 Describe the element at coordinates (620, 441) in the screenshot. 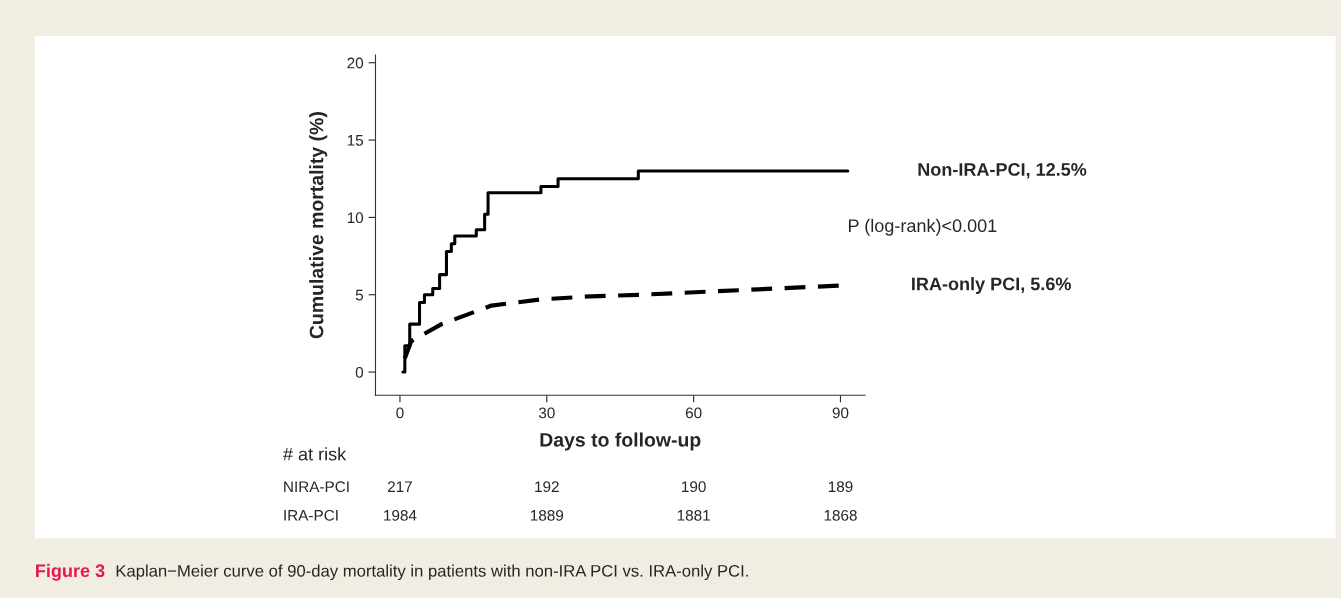

I see `x-axis-title: Days to follow-up` at that location.